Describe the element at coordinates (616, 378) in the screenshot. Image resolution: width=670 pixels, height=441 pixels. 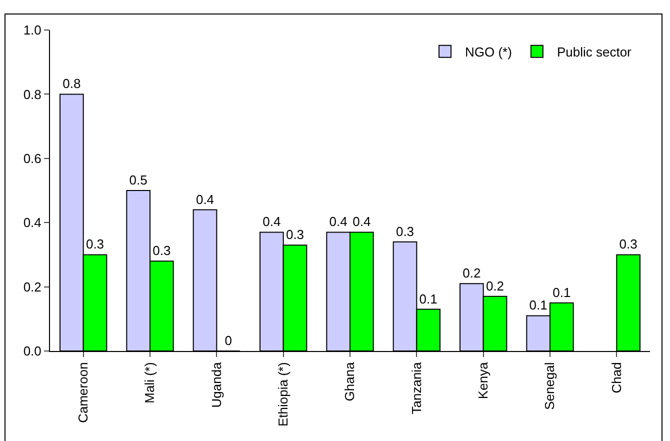
I see `x-tick-label: Chad` at that location.